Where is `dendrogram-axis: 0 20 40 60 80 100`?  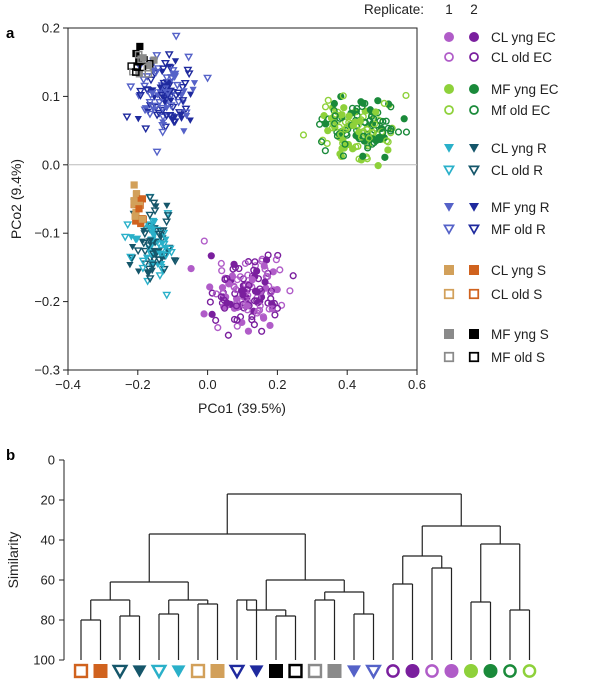
dendrogram-axis: 0 20 40 60 80 100 is located at coordinates (49, 560).